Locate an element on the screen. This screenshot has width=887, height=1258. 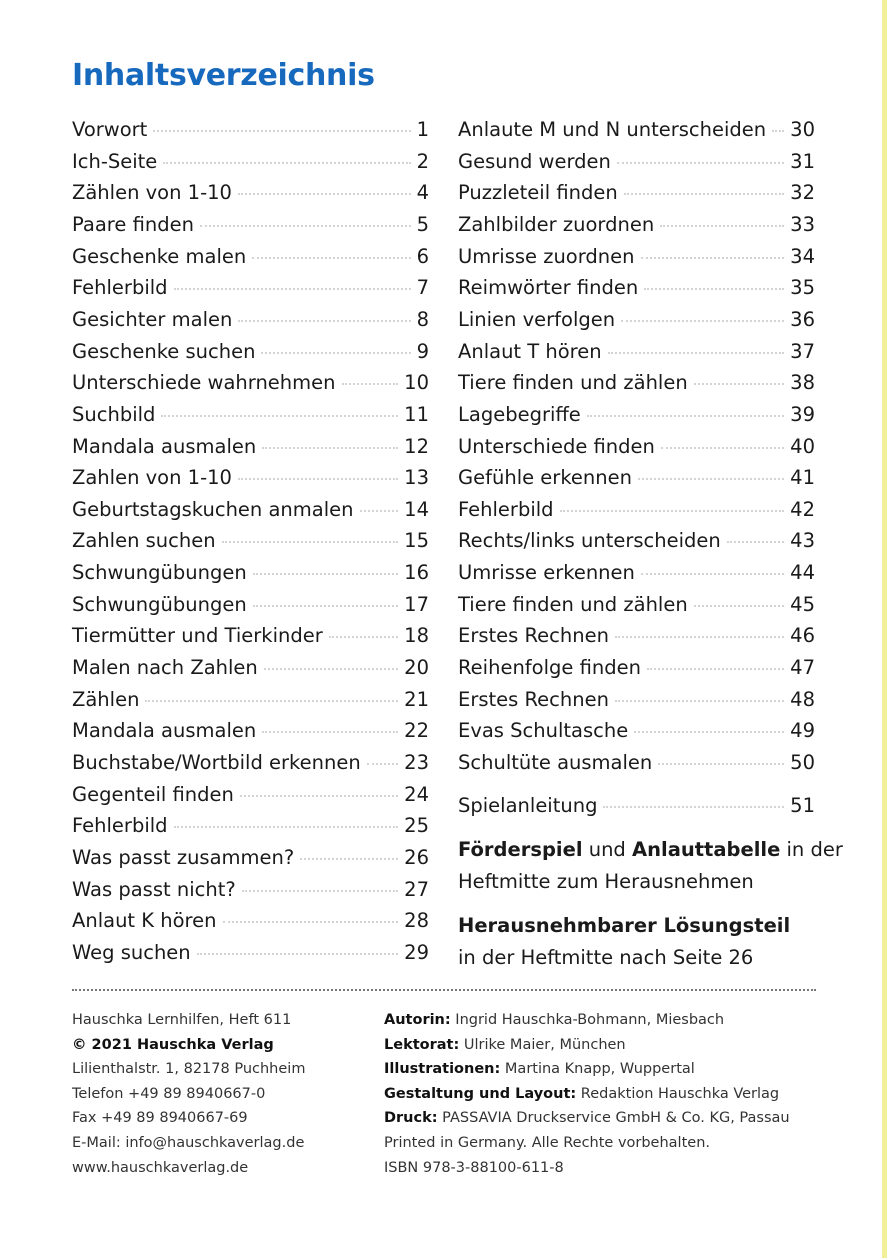
toc-label: Zahlbilder zuordnen is located at coordinates (556, 224).